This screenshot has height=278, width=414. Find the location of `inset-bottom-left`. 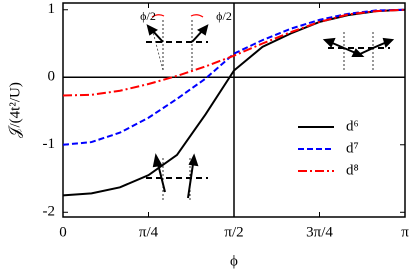

inset-bottom-left is located at coordinates (177, 176).